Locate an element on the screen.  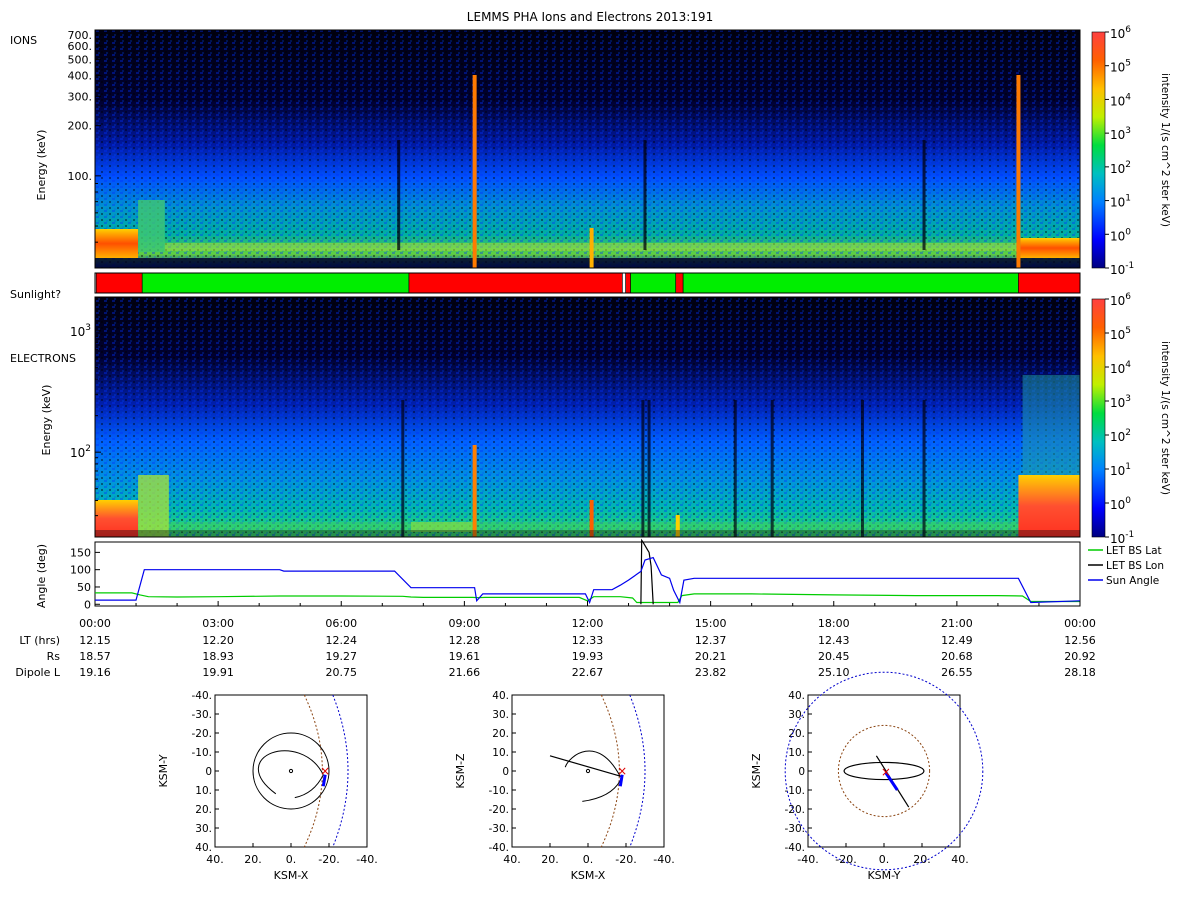
ions-ytick-label: 400. is located at coordinates (80, 76).